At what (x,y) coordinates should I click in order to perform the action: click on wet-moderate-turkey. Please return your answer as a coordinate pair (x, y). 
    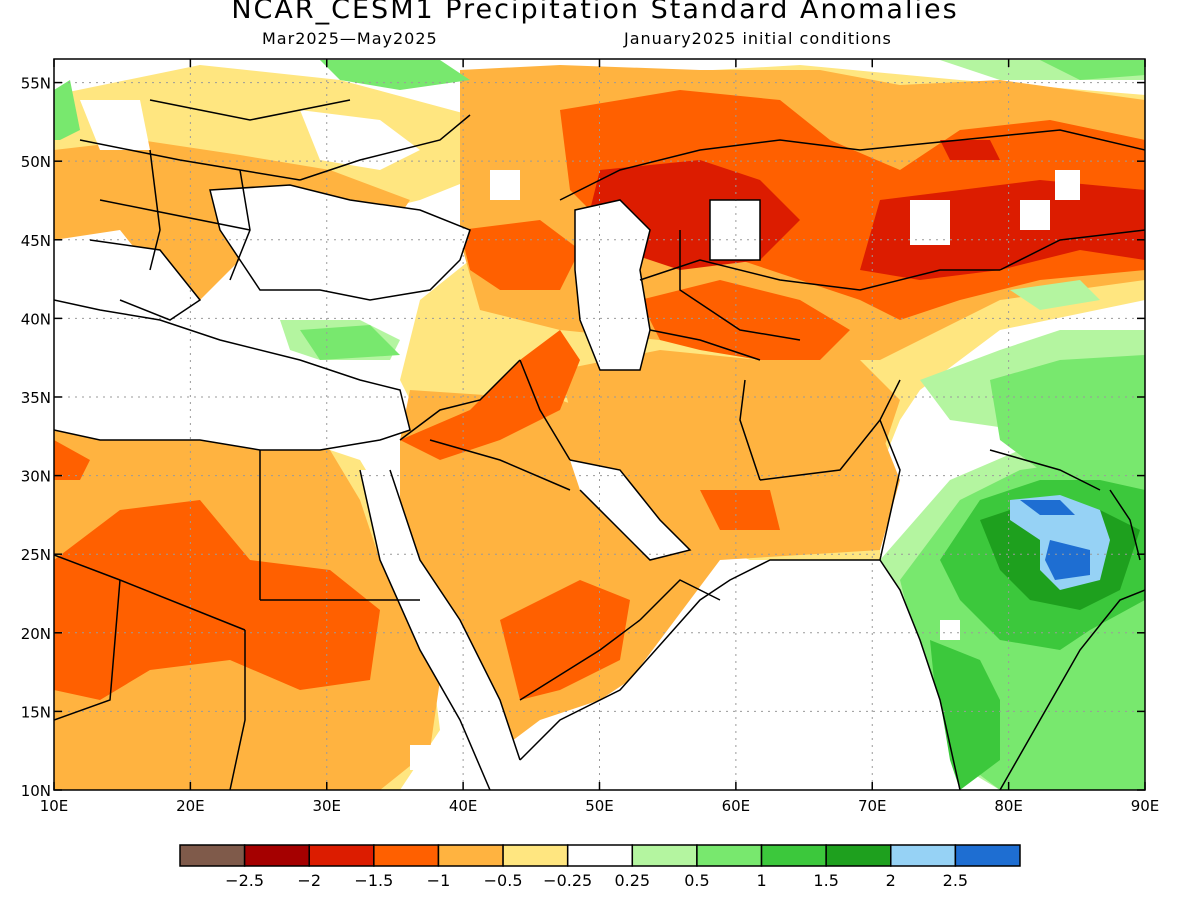
    Looking at the image, I should click on (350, 342).